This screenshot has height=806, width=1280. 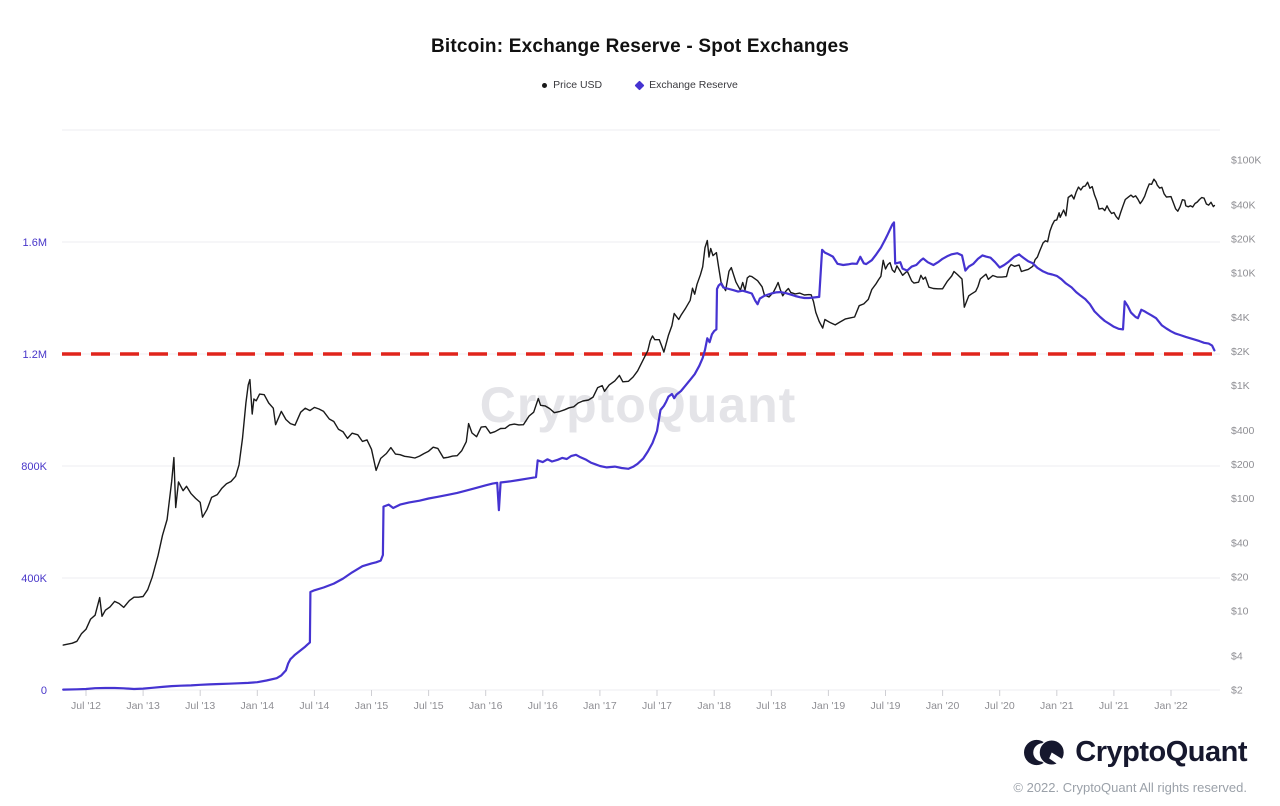 What do you see at coordinates (1243, 239) in the screenshot?
I see `svg-text: $20K` at bounding box center [1243, 239].